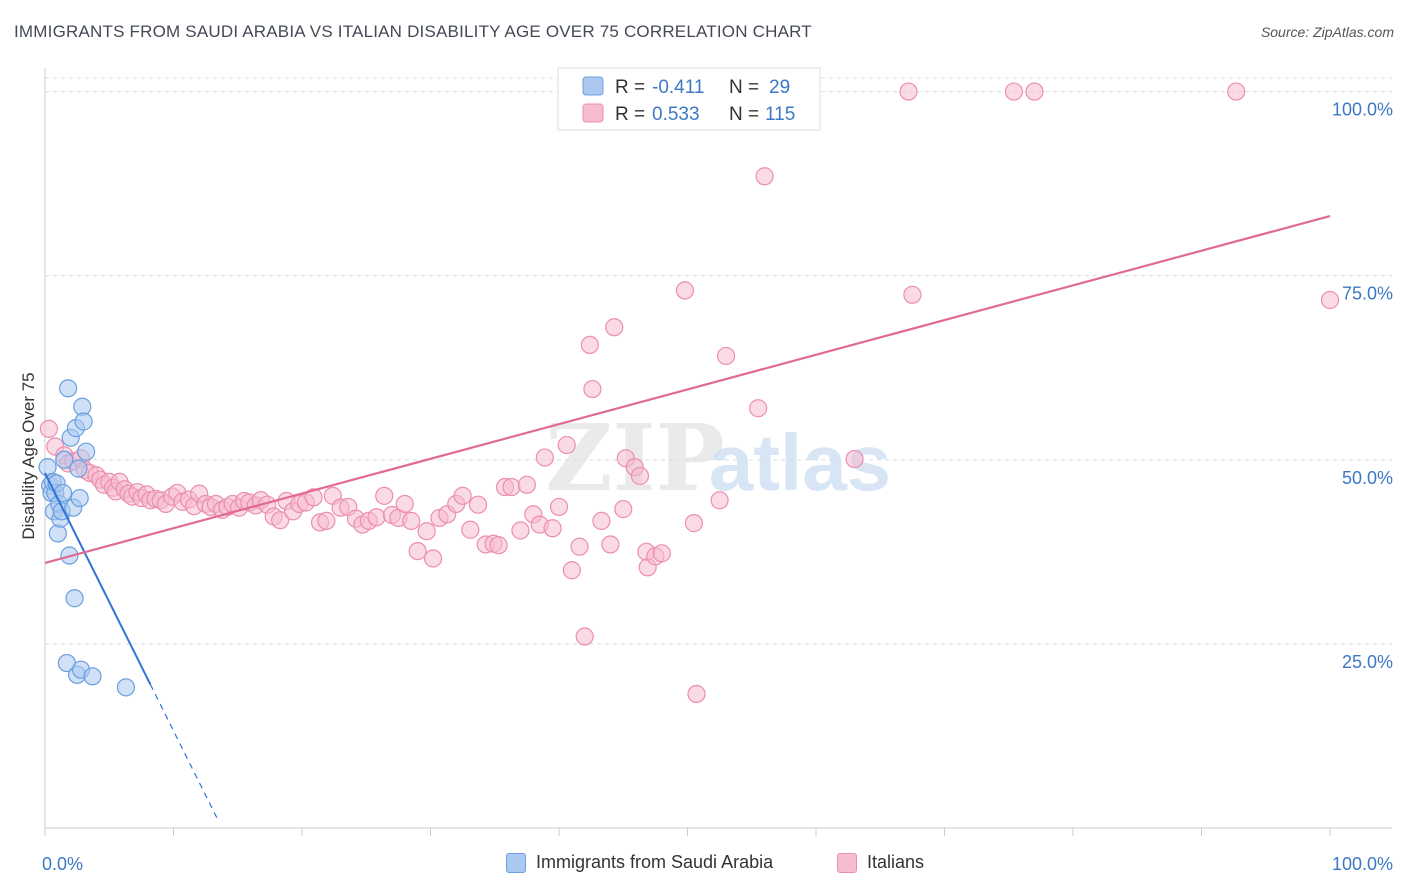  What do you see at coordinates (678, 87) in the screenshot?
I see `stats-r-value-blue: -0.411` at bounding box center [678, 87].